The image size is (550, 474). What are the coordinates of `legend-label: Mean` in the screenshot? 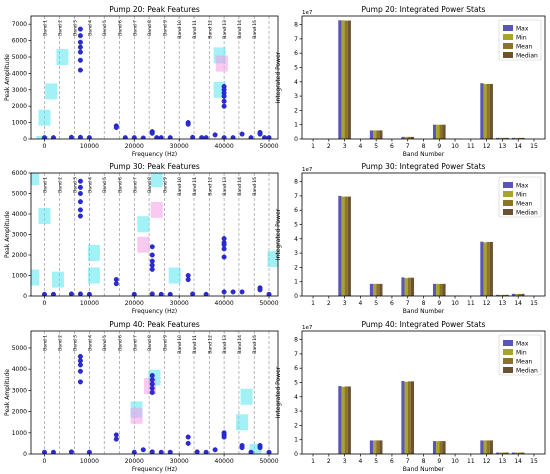 It's located at (524, 47).